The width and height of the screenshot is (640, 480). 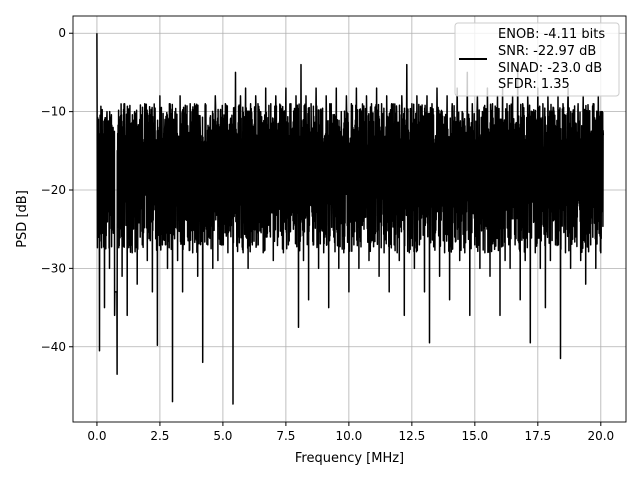 What do you see at coordinates (53, 112) in the screenshot?
I see `y-tick-label: −10` at bounding box center [53, 112].